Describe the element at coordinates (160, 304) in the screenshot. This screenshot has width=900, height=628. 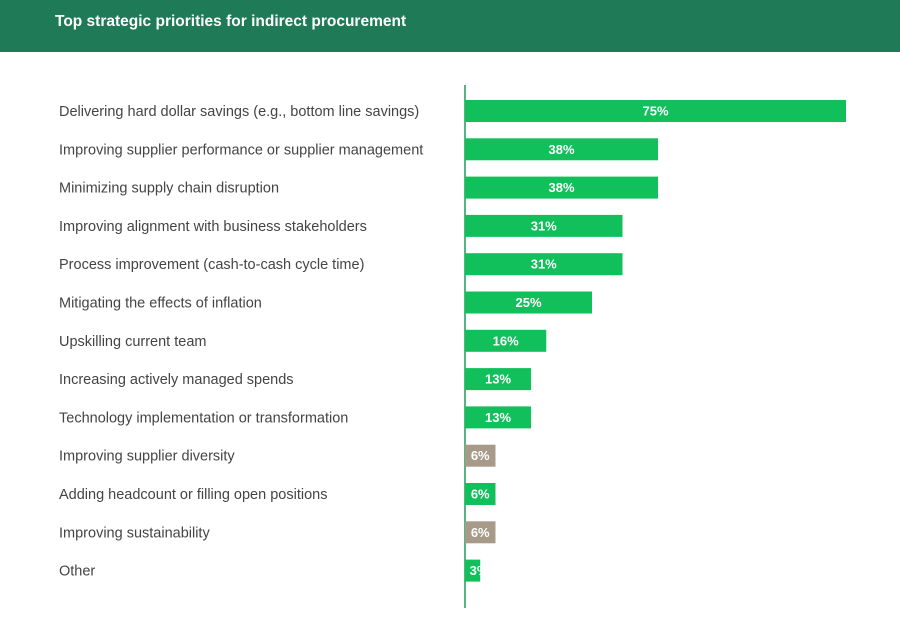
I see `category-label: Mitigating the effects of inflation` at that location.